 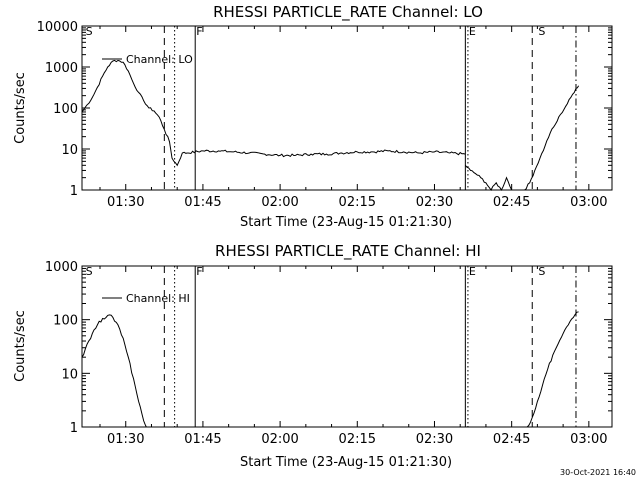 What do you see at coordinates (158, 298) in the screenshot?
I see `legend-label-hi: Channel: HI` at bounding box center [158, 298].